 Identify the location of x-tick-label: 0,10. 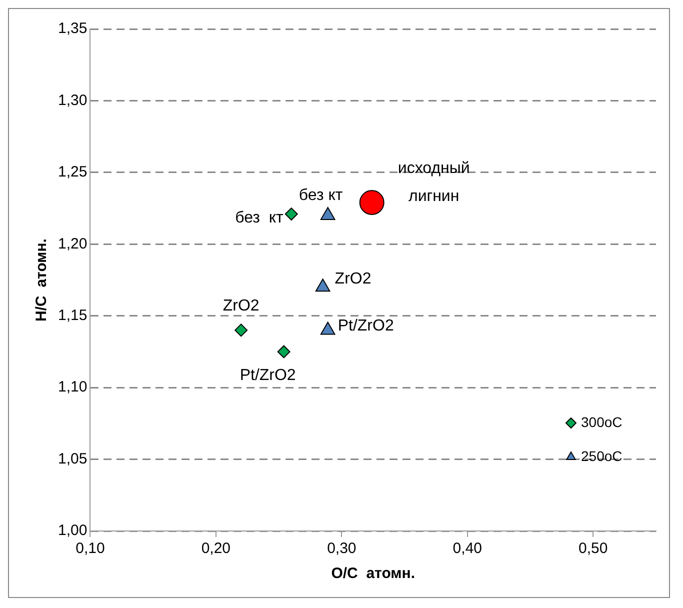
(90, 549).